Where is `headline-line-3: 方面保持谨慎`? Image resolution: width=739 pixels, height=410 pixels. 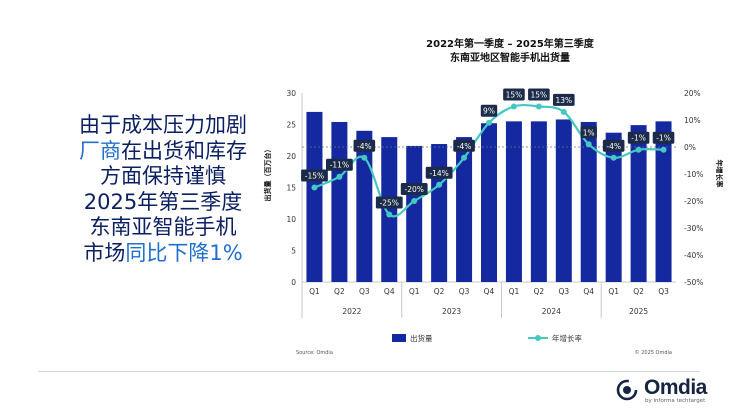
headline-line-3: 方面保持谨慎 is located at coordinates (163, 176).